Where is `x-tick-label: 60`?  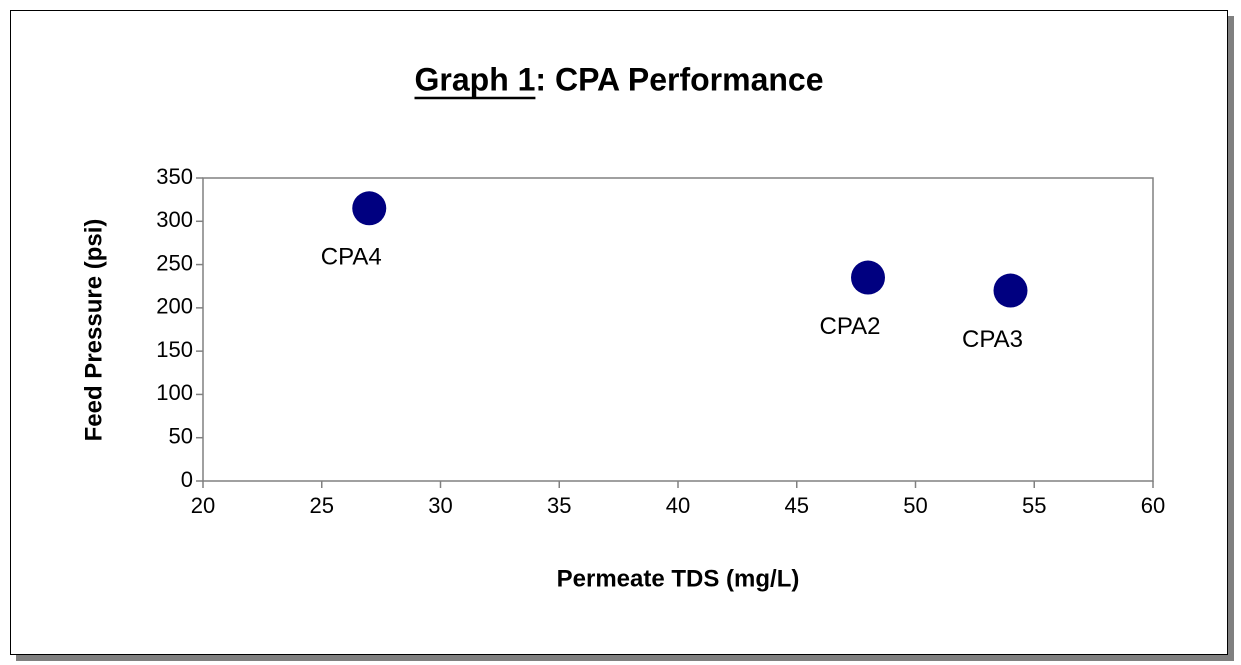 x-tick-label: 60 is located at coordinates (1153, 505).